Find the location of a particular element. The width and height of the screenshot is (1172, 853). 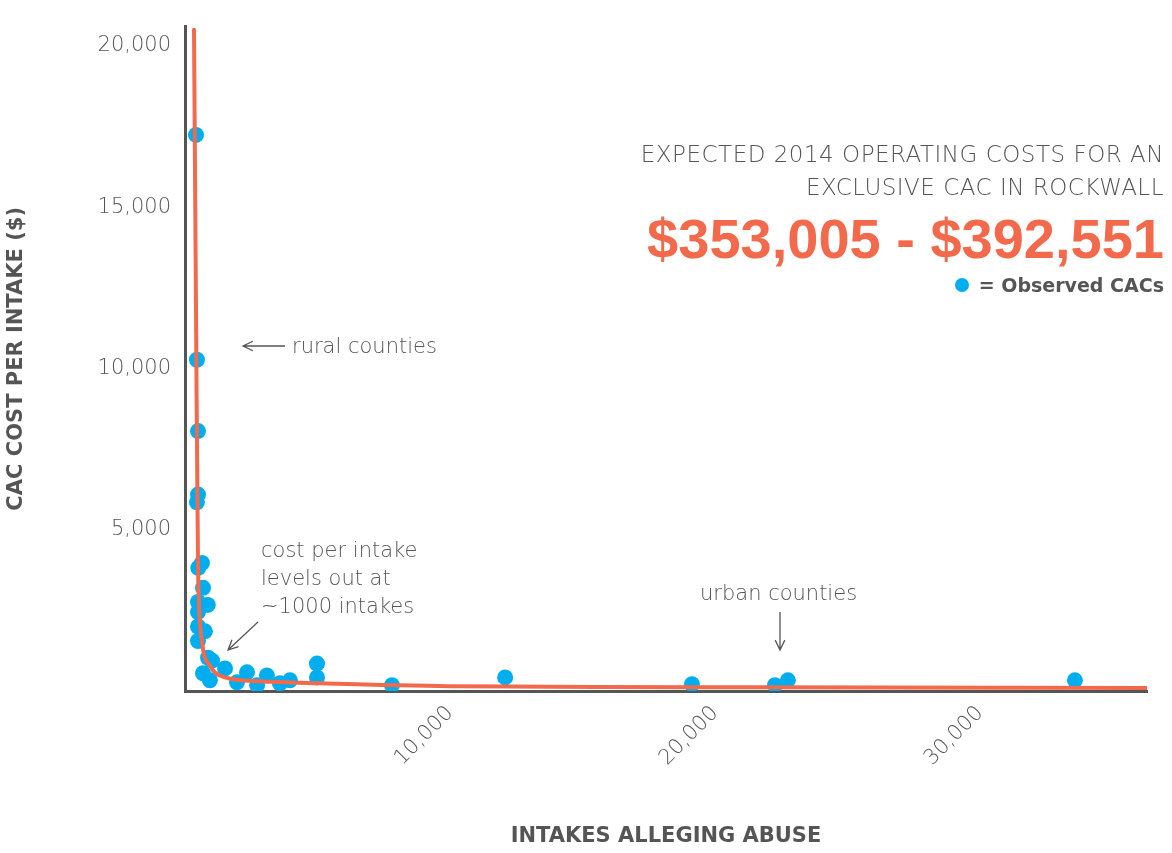

text: $353,005 - $392,551 is located at coordinates (905, 239).